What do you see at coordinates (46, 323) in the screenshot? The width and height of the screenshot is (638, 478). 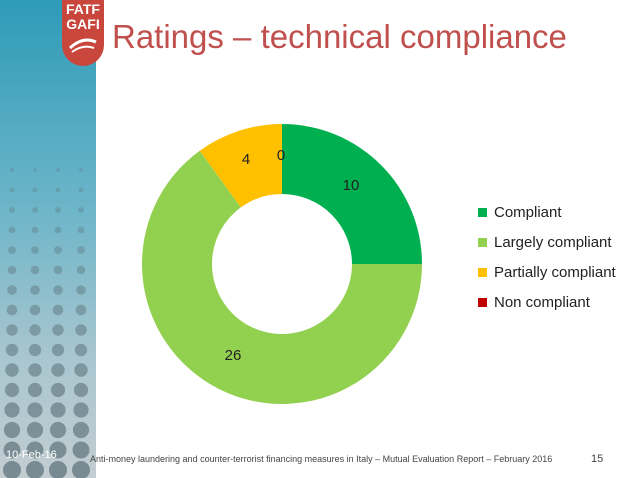 I see `dot-pattern` at bounding box center [46, 323].